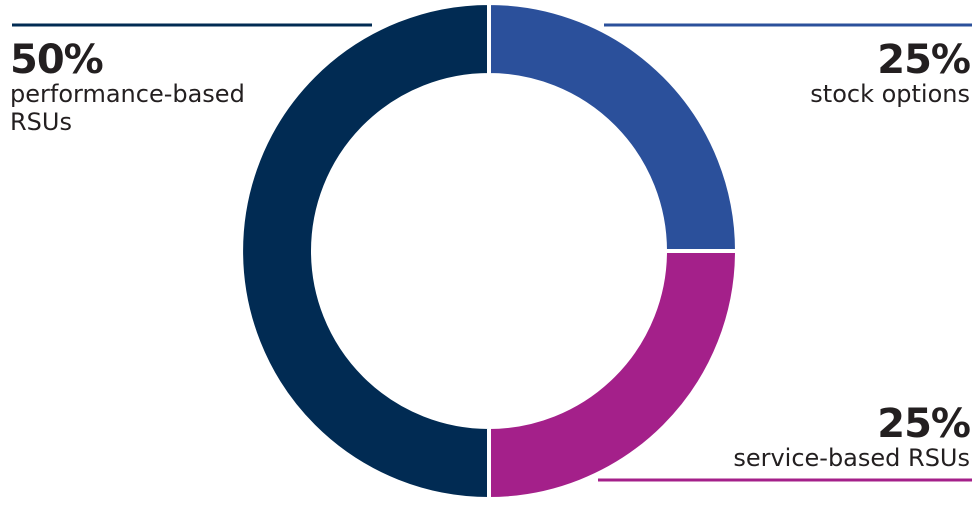  I want to click on slice-stock-options, so click(613, 126).